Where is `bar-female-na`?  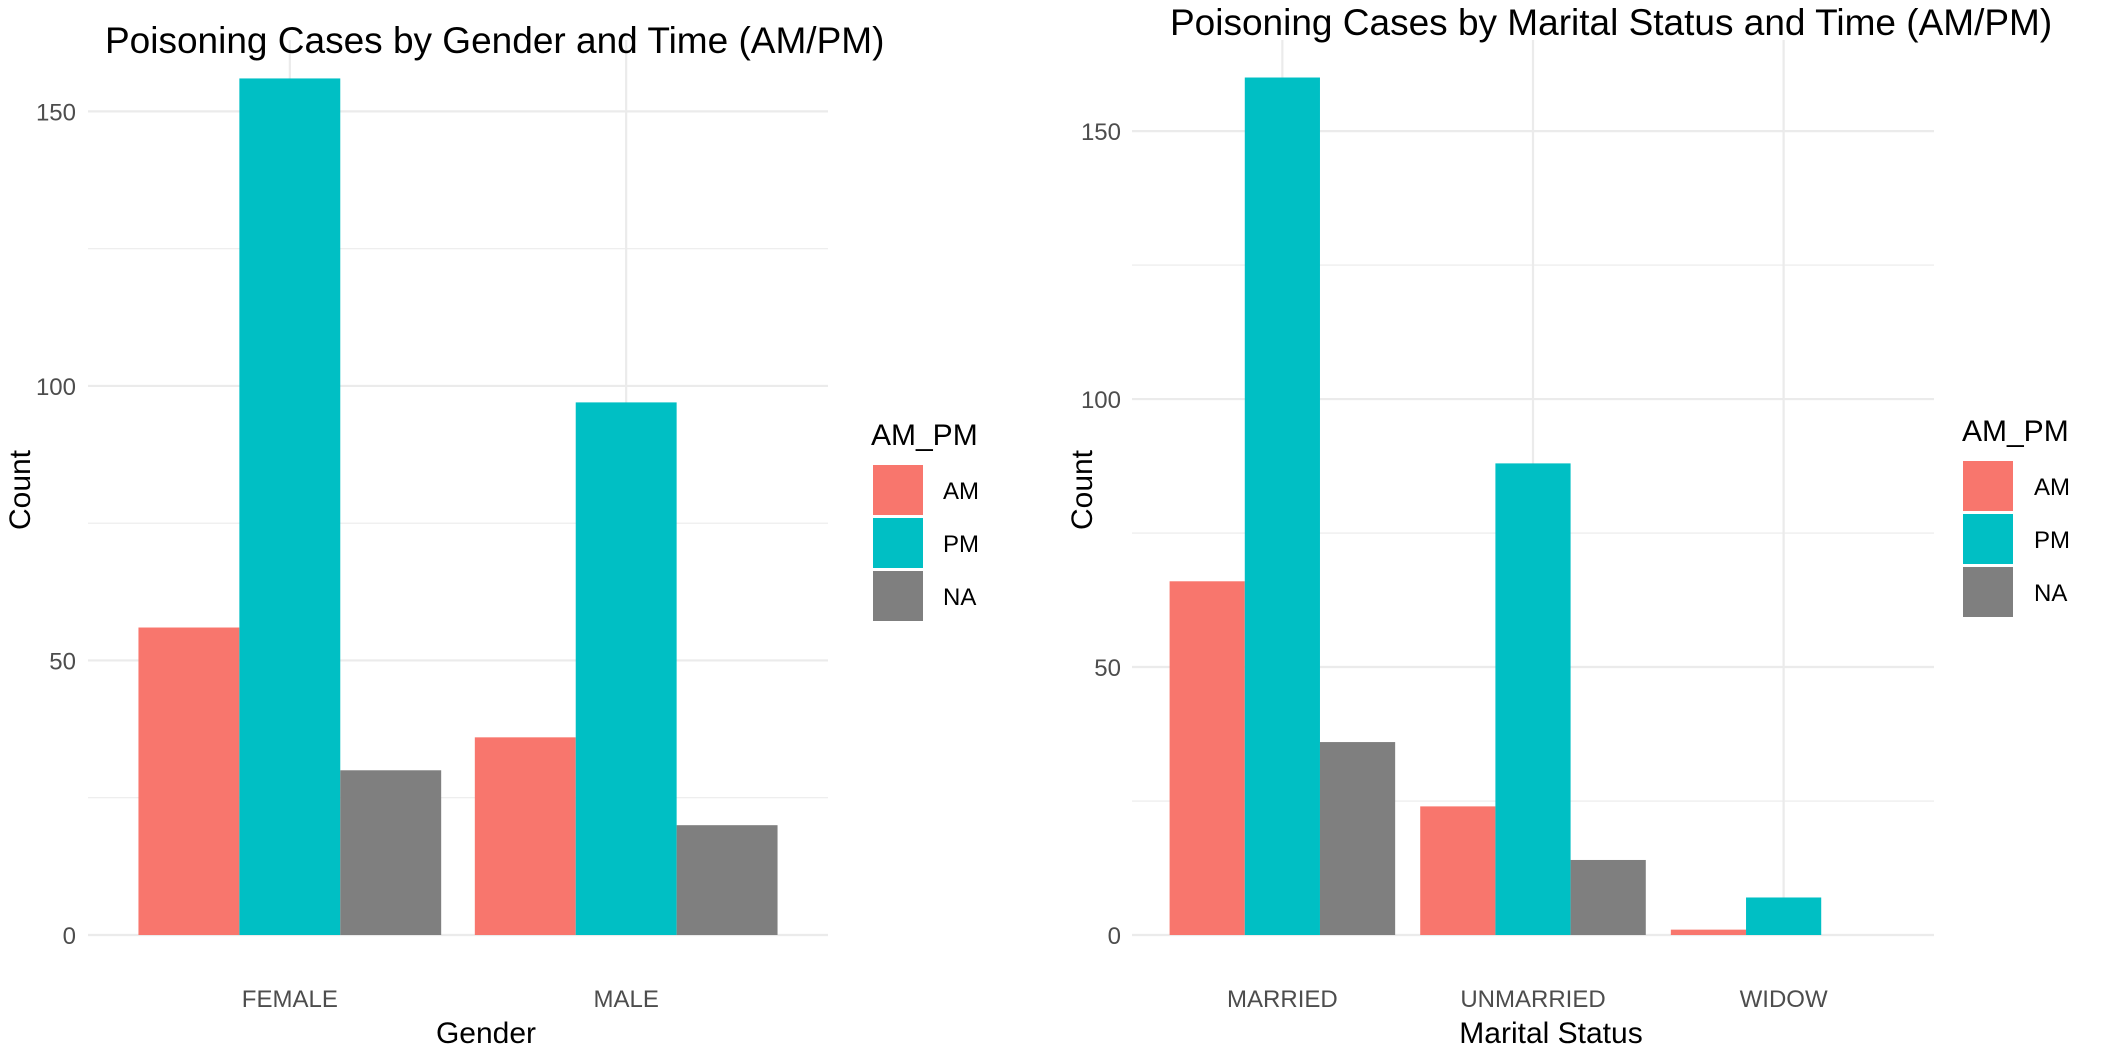
bar-female-na is located at coordinates (391, 852).